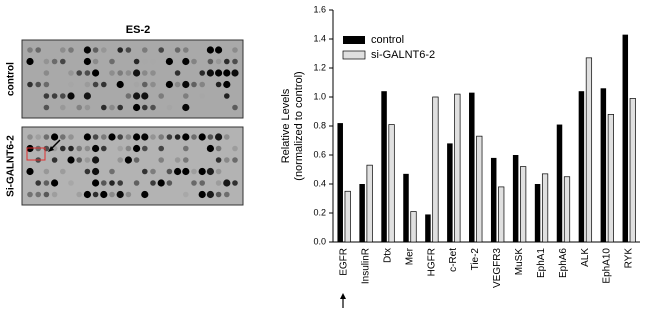 This screenshot has height=315, width=650. What do you see at coordinates (319, 154) in the screenshot?
I see `y-tick-label: 0.6` at bounding box center [319, 154].